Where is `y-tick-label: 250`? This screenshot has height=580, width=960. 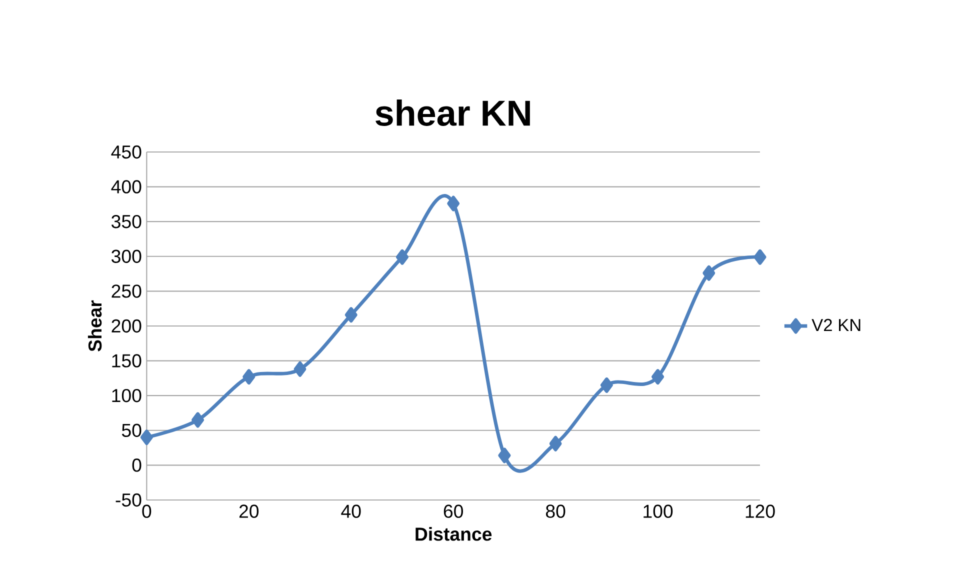 y-tick-label: 250 is located at coordinates (127, 291).